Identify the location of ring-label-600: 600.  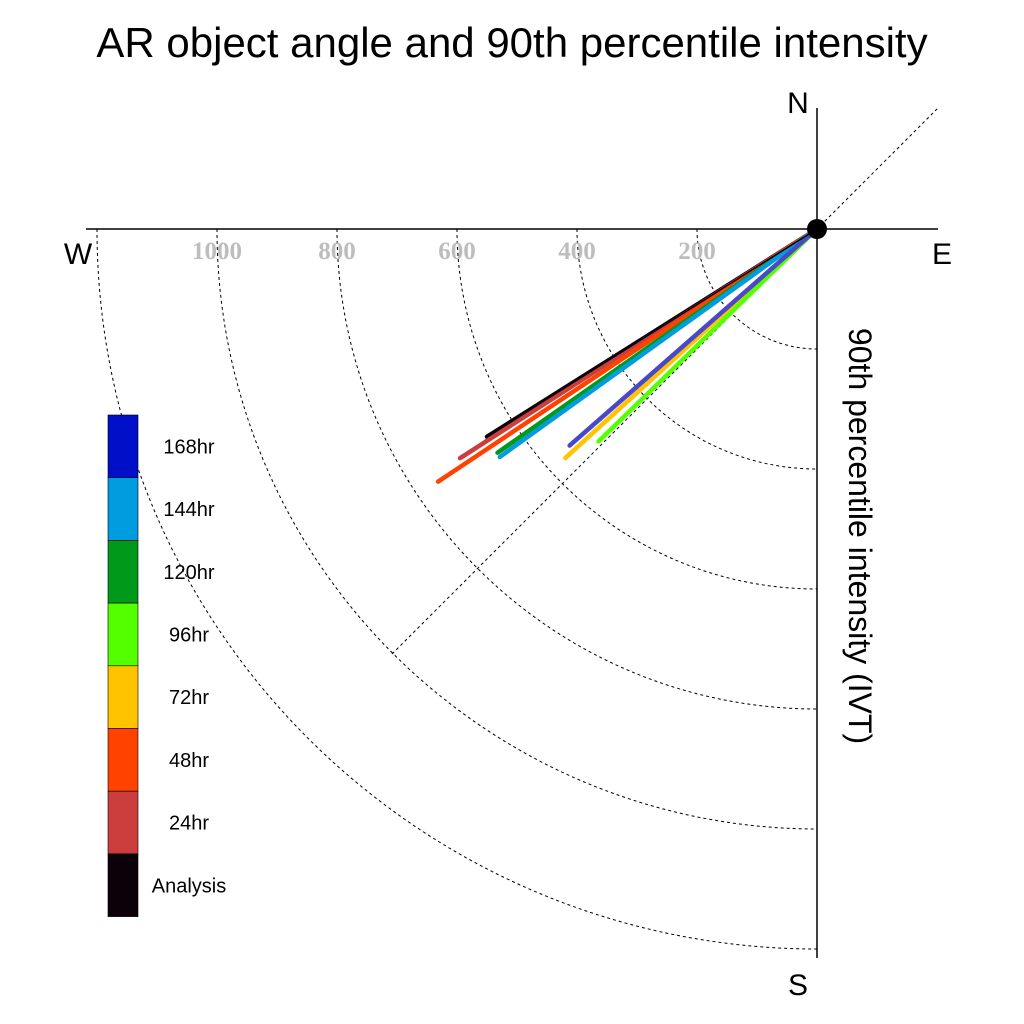
(457, 251).